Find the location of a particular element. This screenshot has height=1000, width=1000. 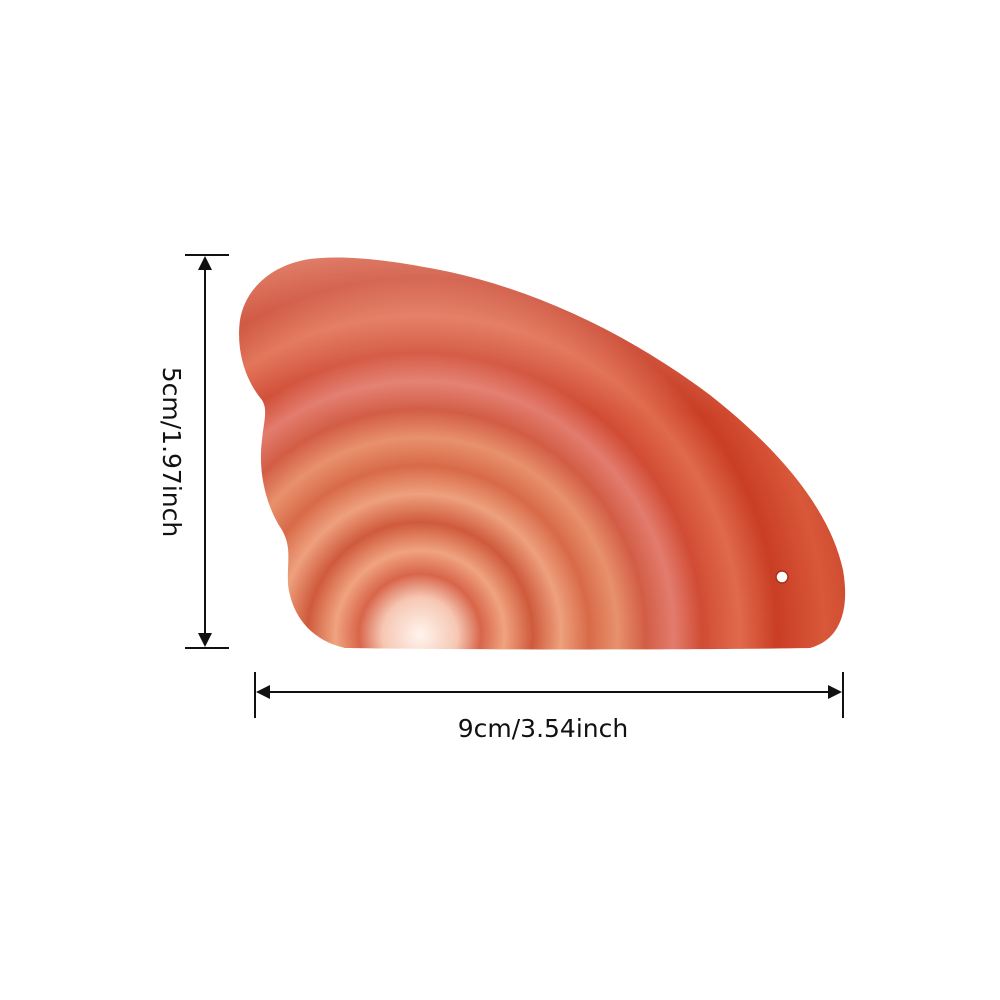

height-dimension is located at coordinates (207, 451).